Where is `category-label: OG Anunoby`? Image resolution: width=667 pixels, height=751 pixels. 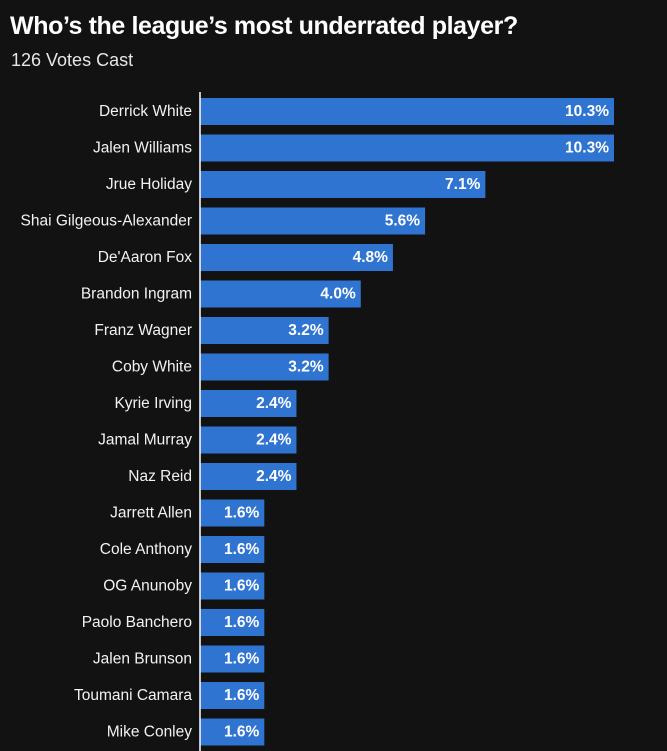
category-label: OG Anunoby is located at coordinates (147, 586).